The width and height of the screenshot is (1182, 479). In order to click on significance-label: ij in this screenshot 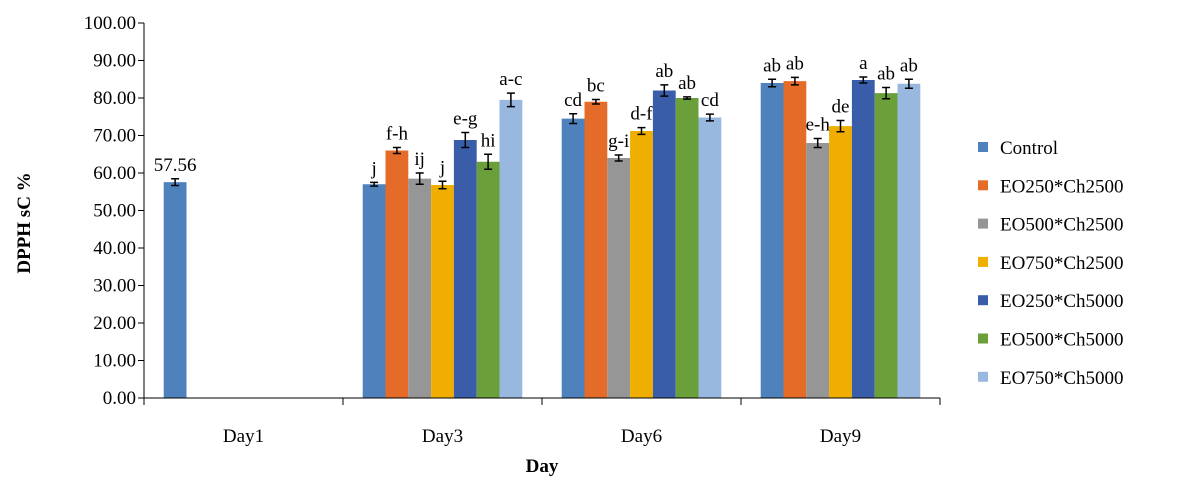, I will do `click(419, 159)`.